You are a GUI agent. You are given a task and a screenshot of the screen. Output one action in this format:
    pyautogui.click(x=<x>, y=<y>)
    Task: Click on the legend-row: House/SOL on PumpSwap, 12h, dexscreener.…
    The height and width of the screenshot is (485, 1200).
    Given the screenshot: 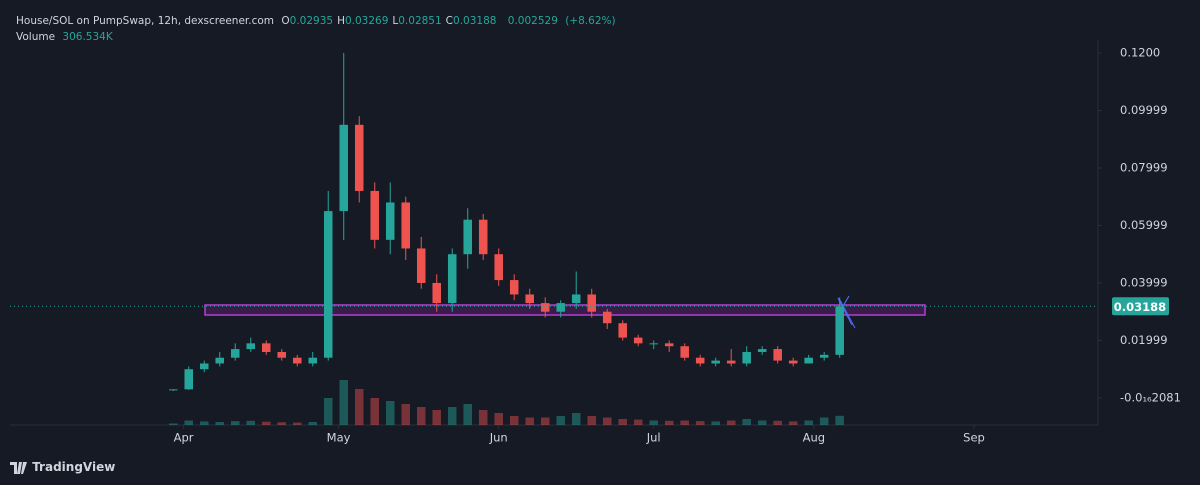 What is the action you would take?
    pyautogui.click(x=318, y=21)
    